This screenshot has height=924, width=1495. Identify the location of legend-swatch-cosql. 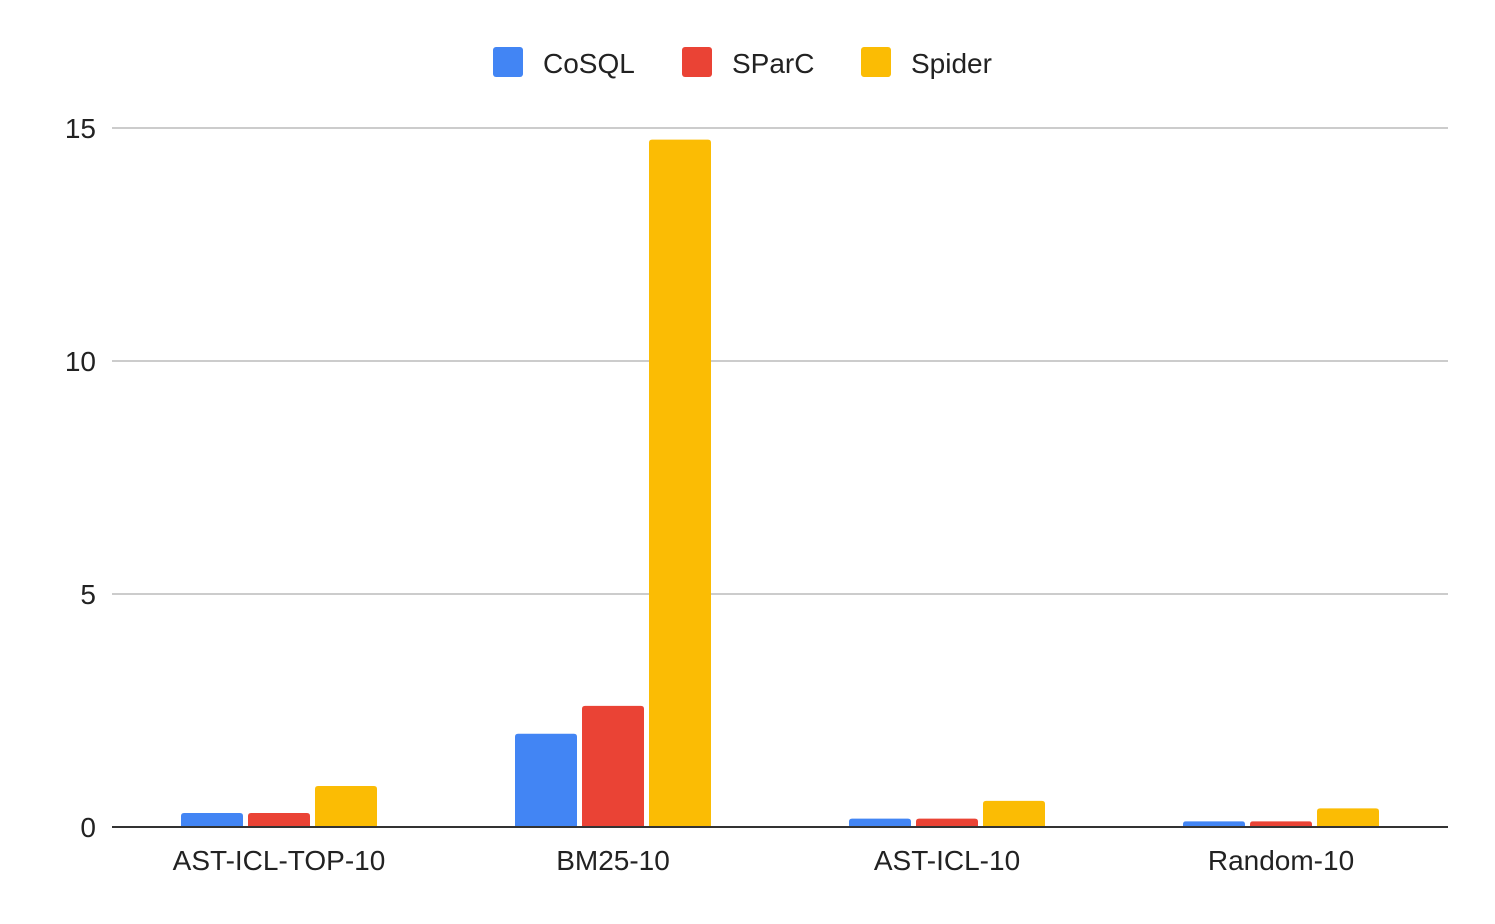
(508, 62).